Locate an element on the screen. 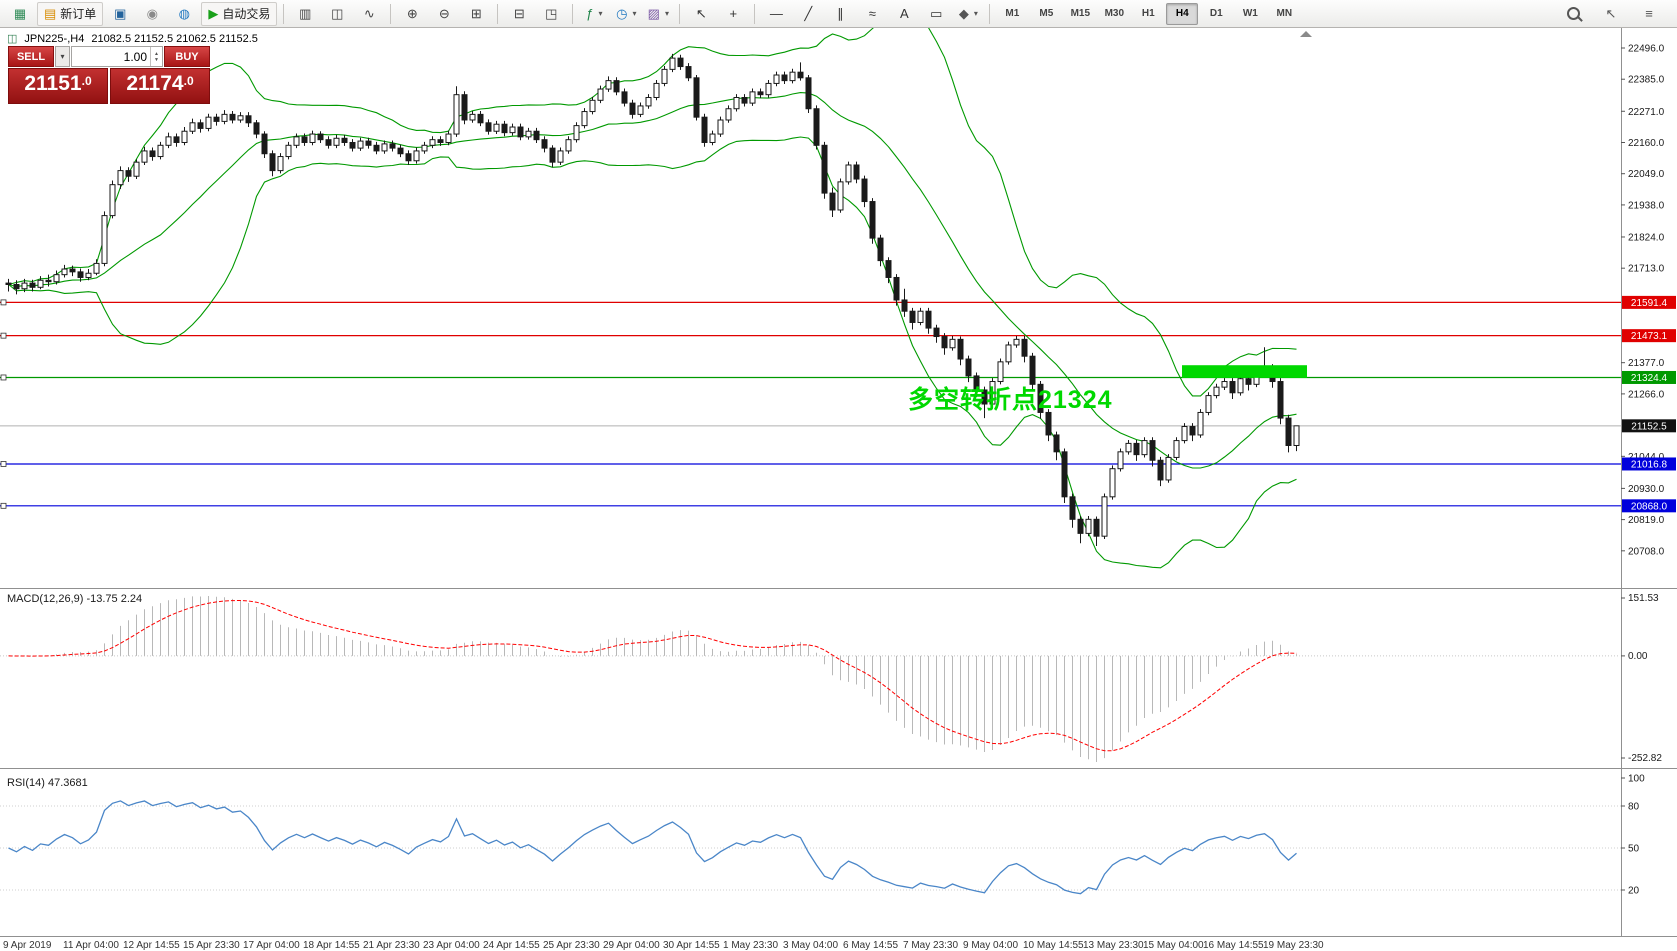 The width and height of the screenshot is (1677, 951). time-axis-label: 7 May 23:30 is located at coordinates (930, 945).